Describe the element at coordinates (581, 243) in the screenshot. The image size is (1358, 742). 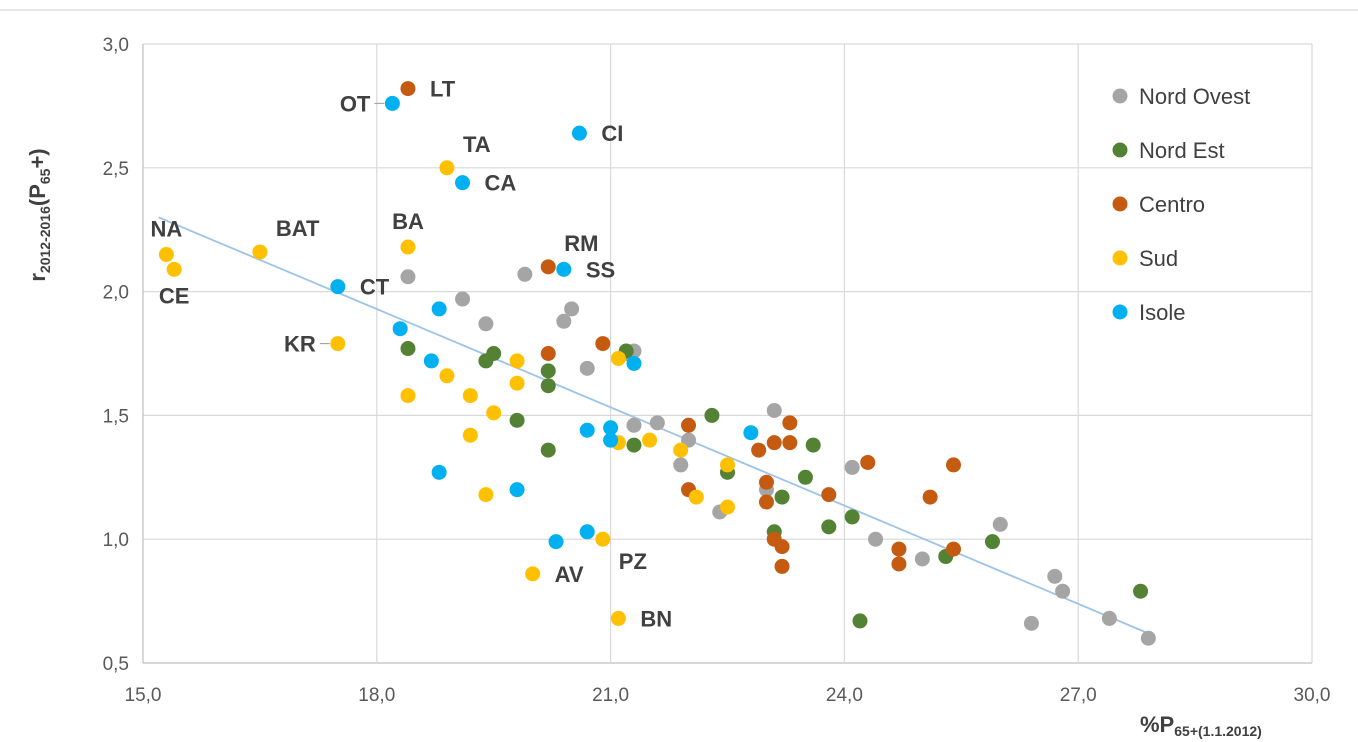
I see `point-label: RM` at that location.